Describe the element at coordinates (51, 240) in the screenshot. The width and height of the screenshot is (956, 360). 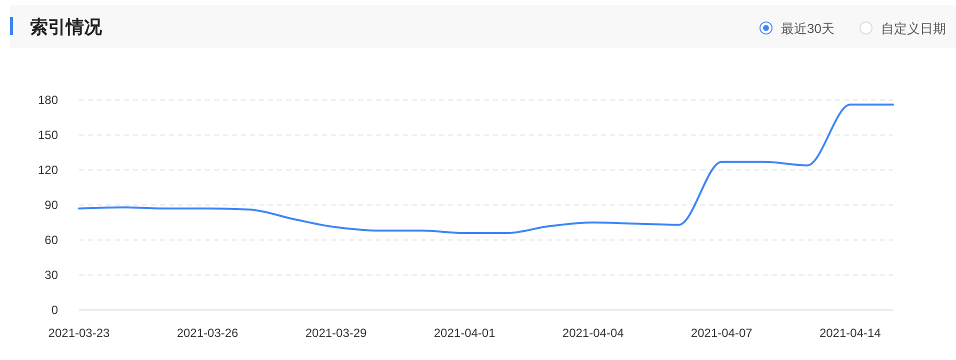
I see `y-tick-label: 60` at that location.